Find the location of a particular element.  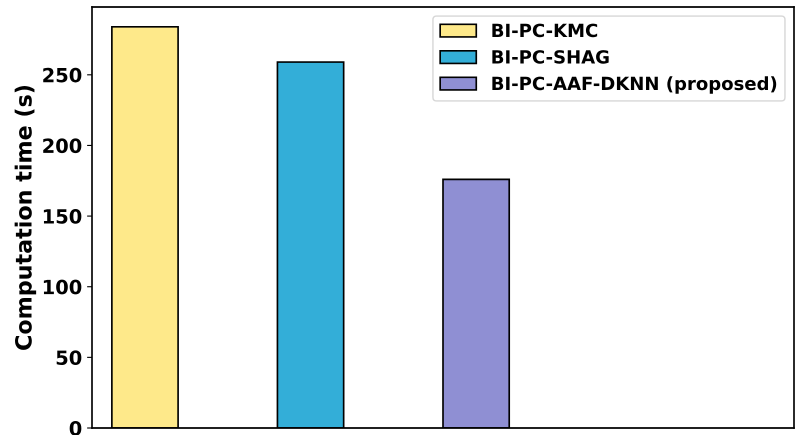

legend-label: BI-PC-KMC is located at coordinates (545, 31).